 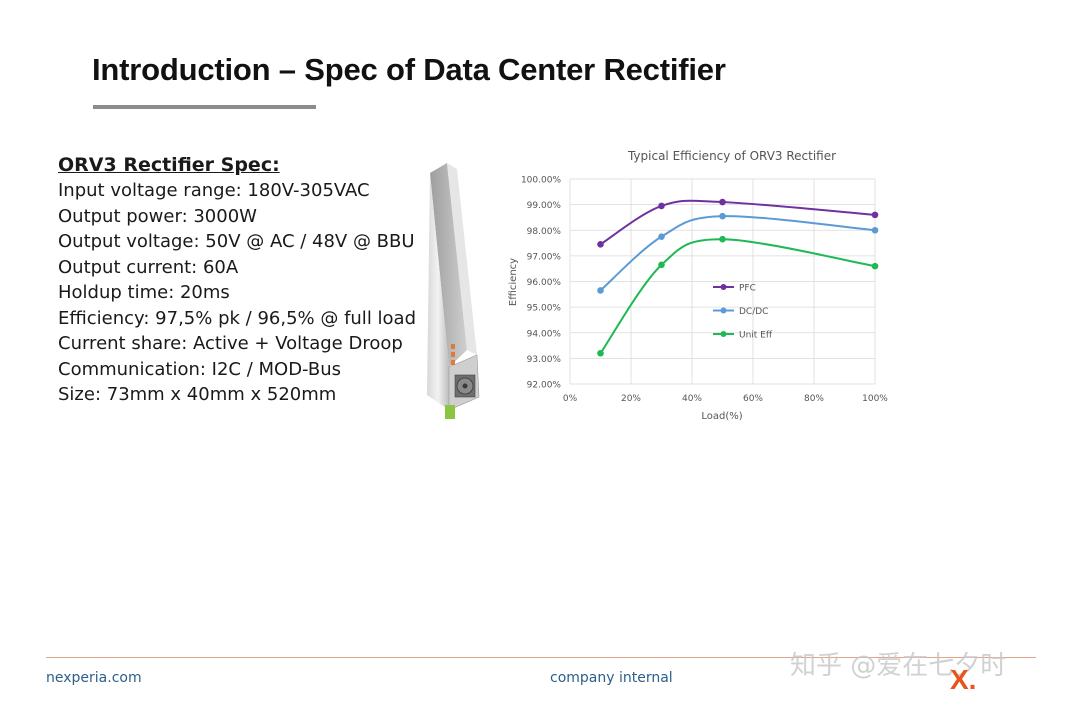 I want to click on y-axis-label: Efficiency, so click(x=513, y=282).